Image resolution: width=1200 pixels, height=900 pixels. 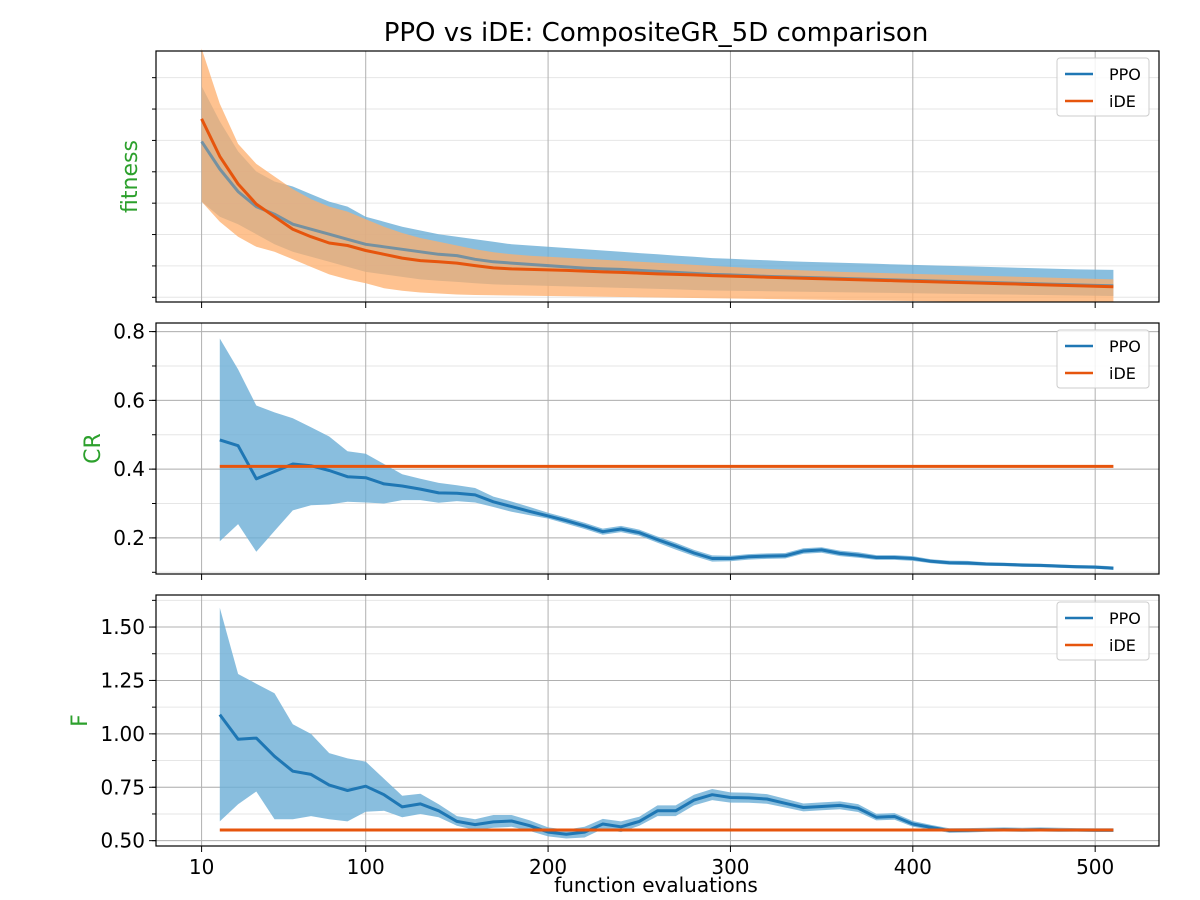 I want to click on x-tick-label: 500, so click(x=1095, y=867).